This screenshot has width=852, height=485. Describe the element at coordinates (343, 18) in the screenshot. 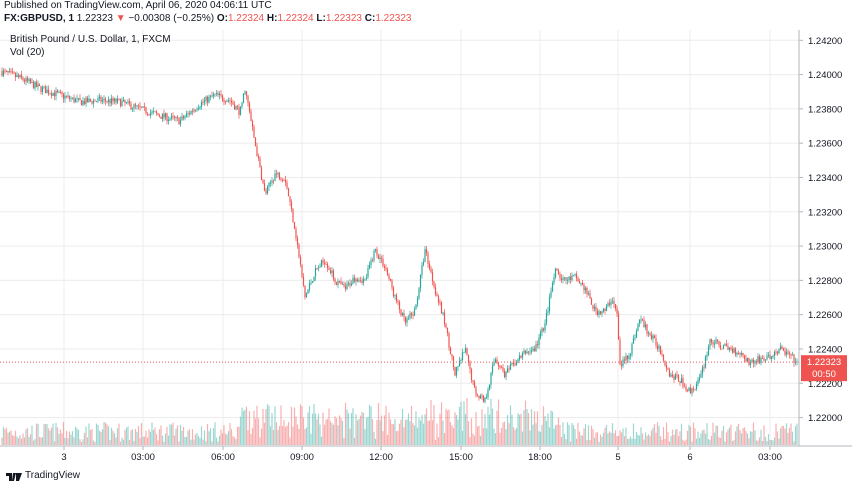

I see `low-value: 1.22323` at that location.